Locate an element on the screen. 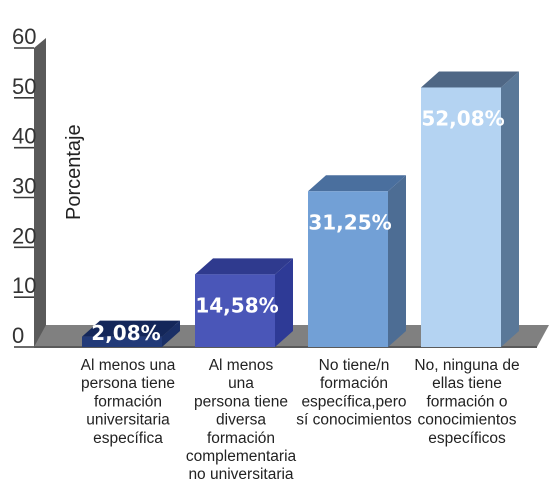 The width and height of the screenshot is (549, 500). y-axis-label: Porcentaje is located at coordinates (74, 172).